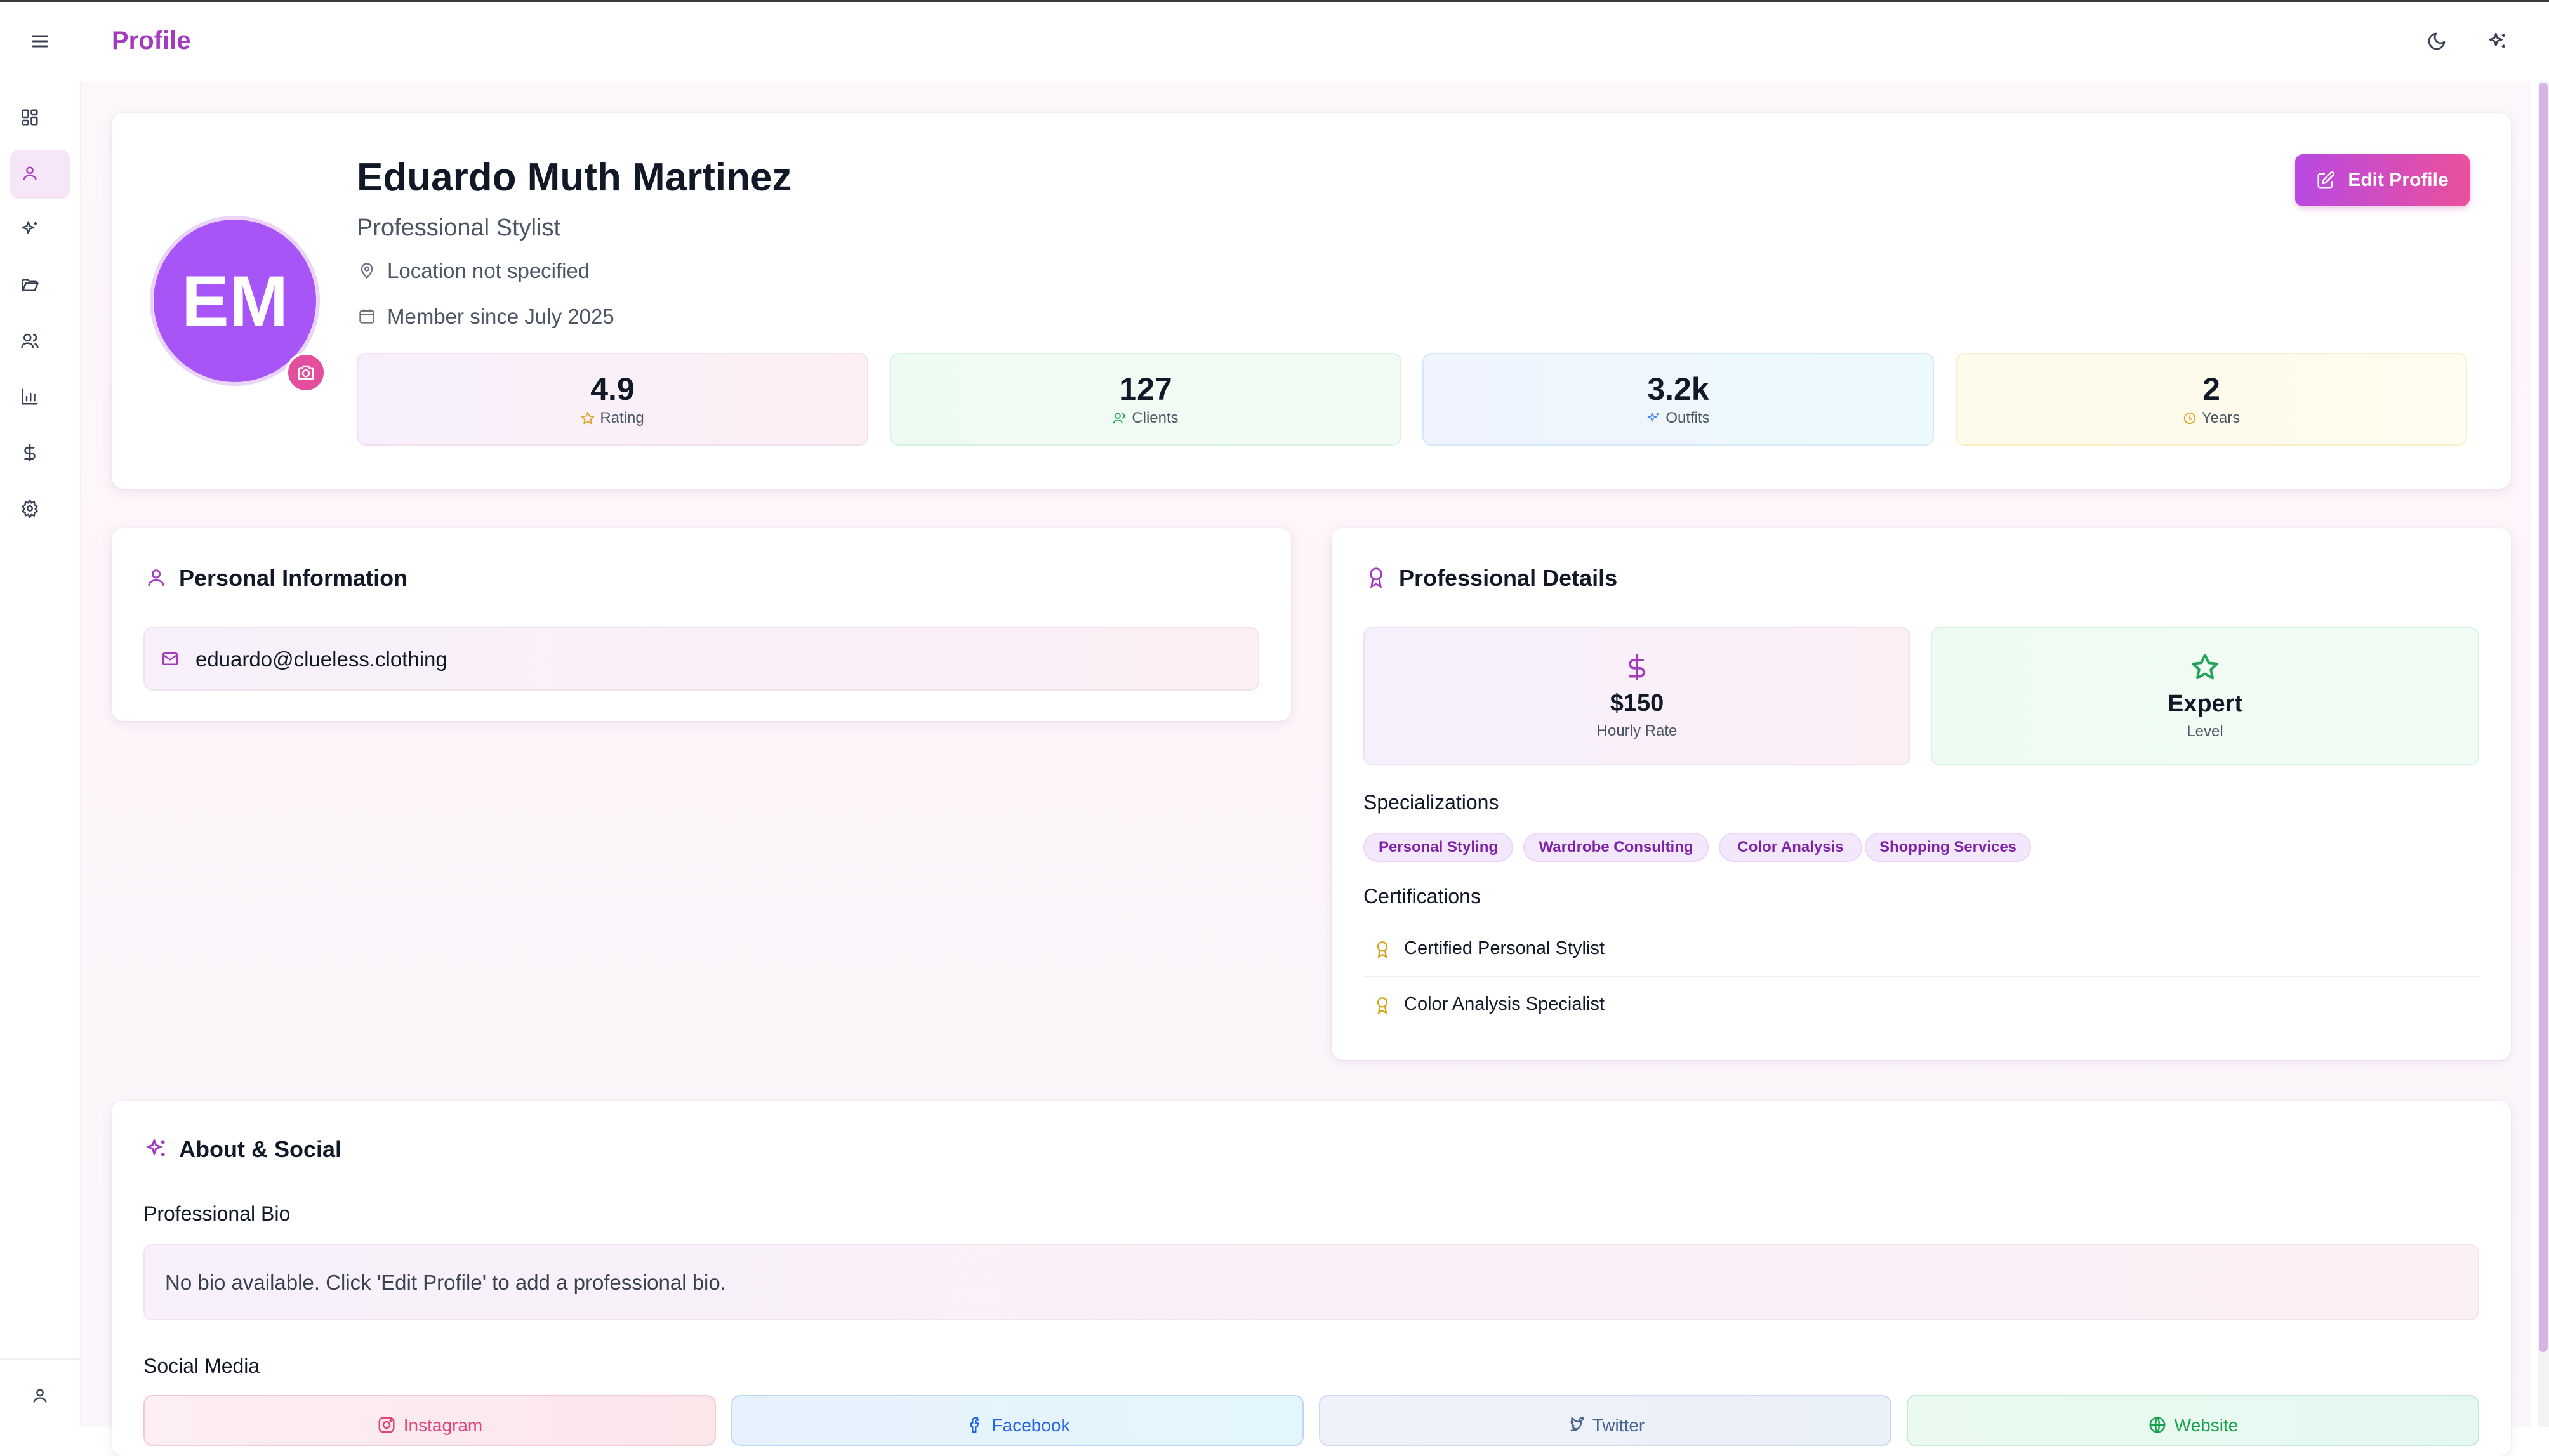 Image resolution: width=2549 pixels, height=1456 pixels. I want to click on profile-member-since: Member since July 2025, so click(500, 316).